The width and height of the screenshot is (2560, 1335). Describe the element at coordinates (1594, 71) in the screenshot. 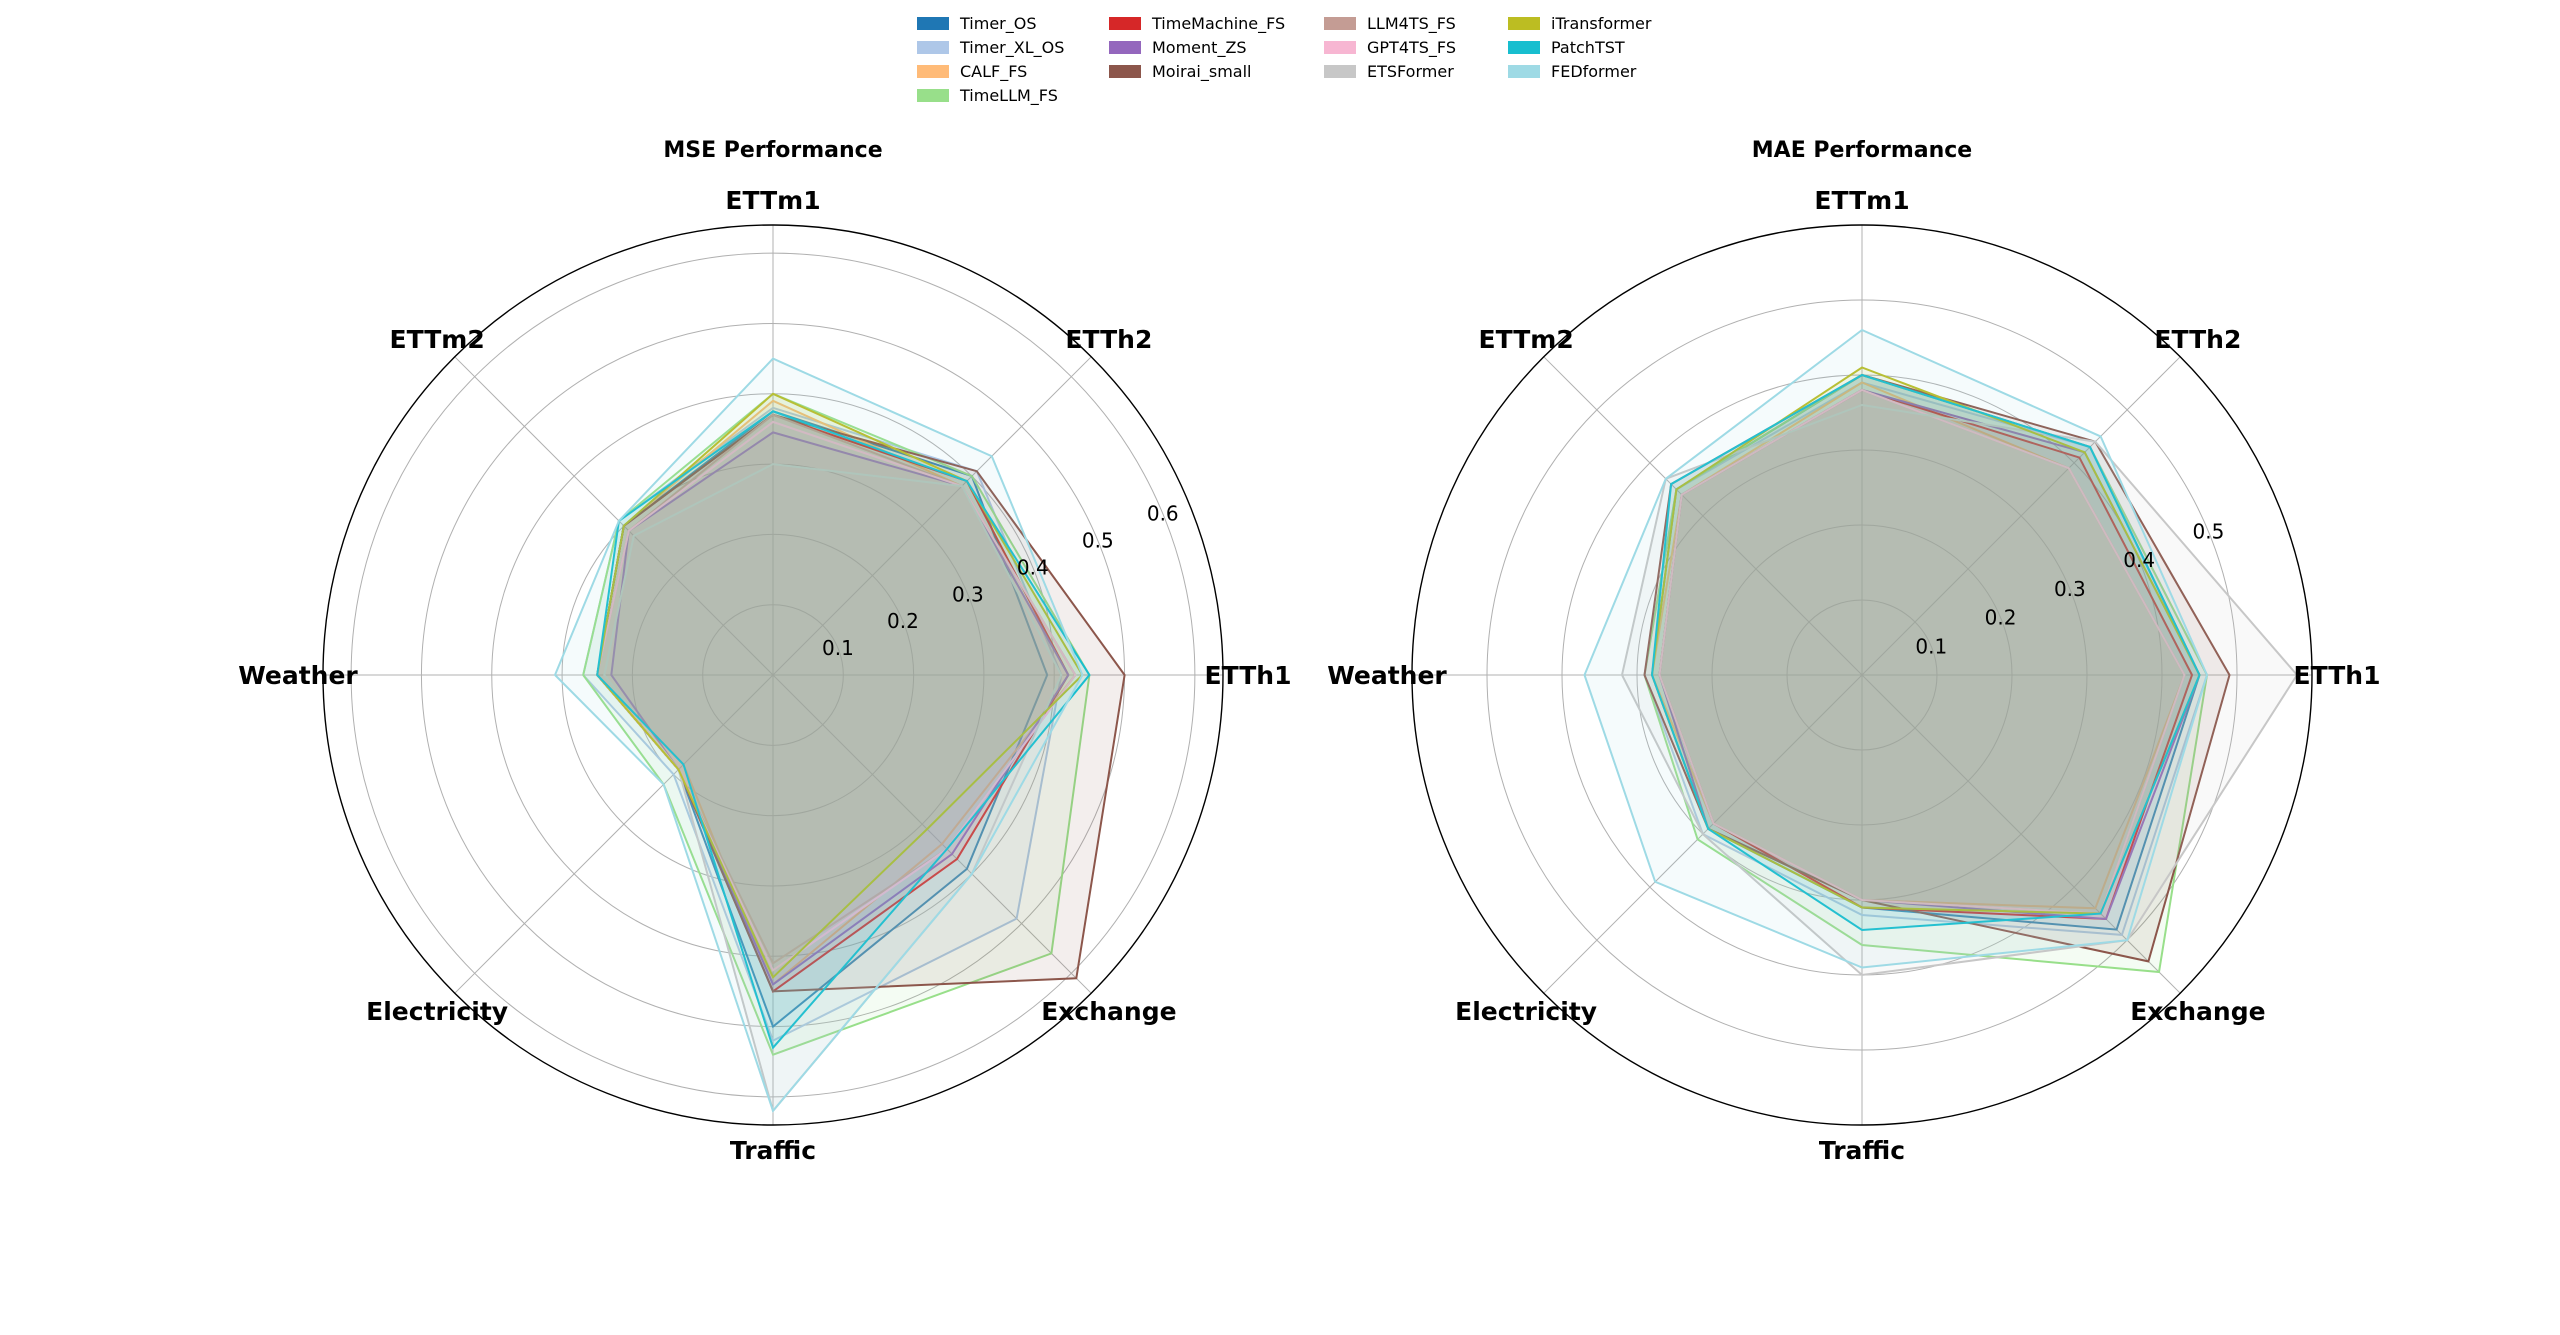

I see `legend-label: FEDformer` at that location.